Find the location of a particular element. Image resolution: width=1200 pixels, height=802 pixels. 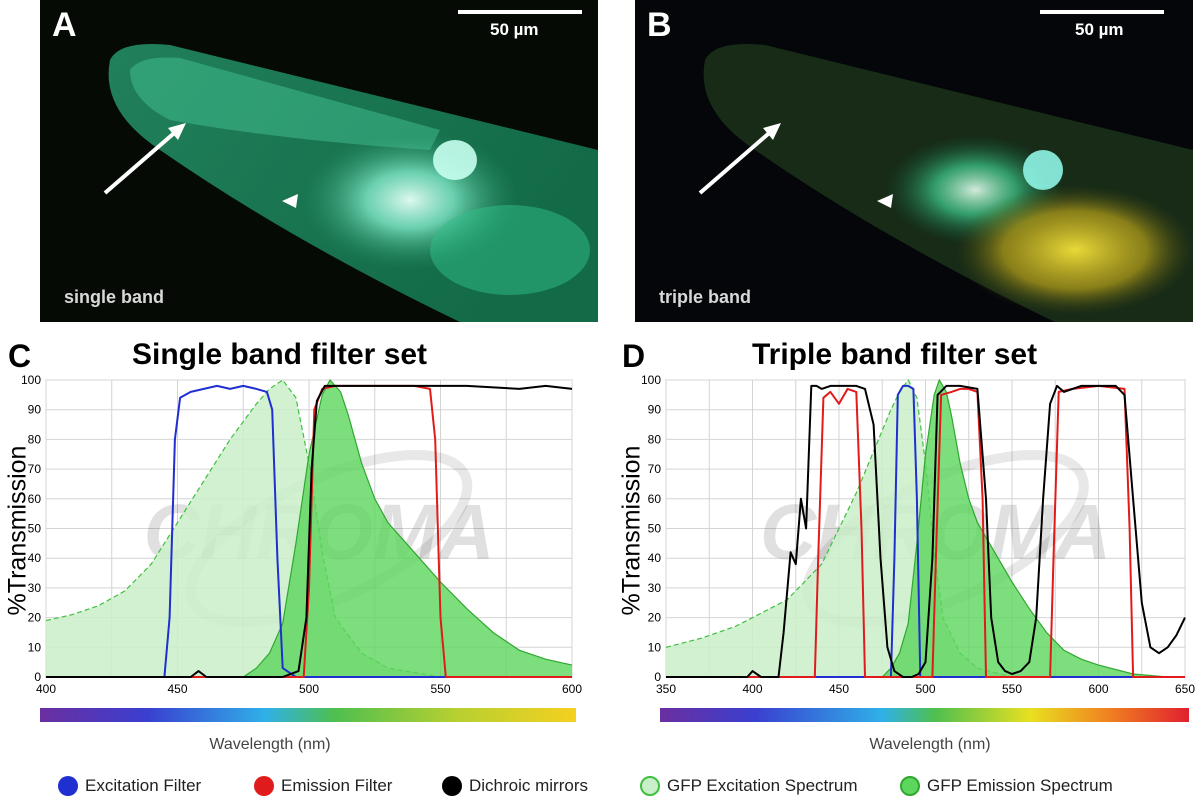

gfp-em-dot-icon is located at coordinates (910, 786).